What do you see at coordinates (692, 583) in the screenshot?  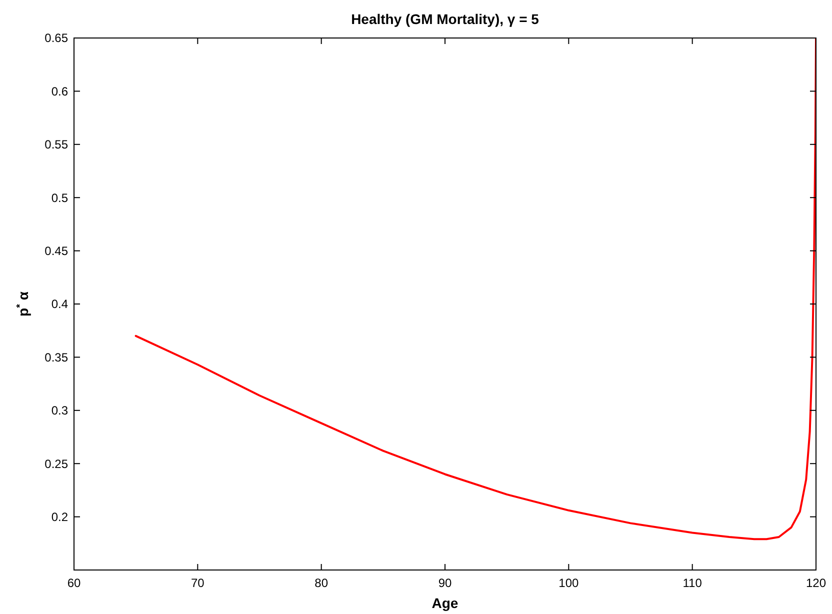 I see `x-tick-label: 110` at bounding box center [692, 583].